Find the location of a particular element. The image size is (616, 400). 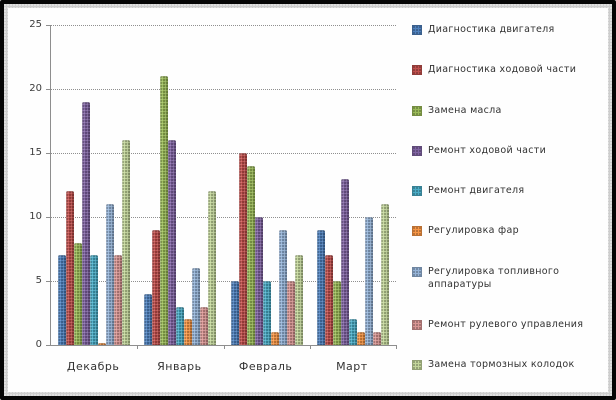

legend-item-1: Диагностика ходовой части is located at coordinates (510, 70).